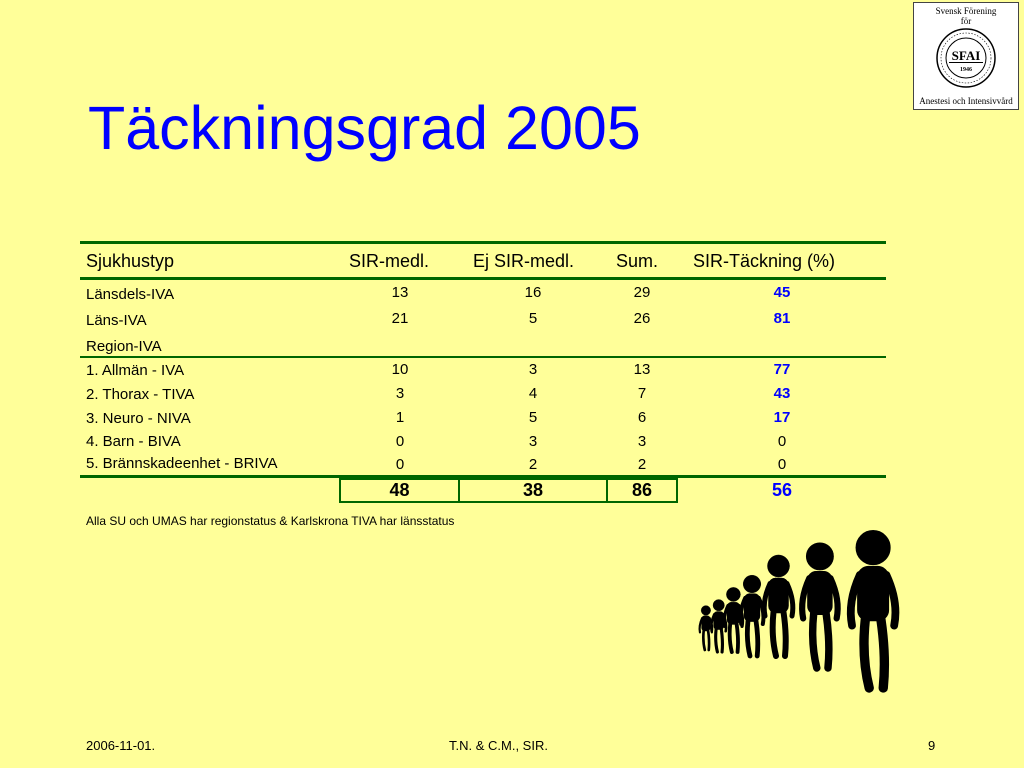  Describe the element at coordinates (642, 369) in the screenshot. I see `row-sum: 13` at that location.